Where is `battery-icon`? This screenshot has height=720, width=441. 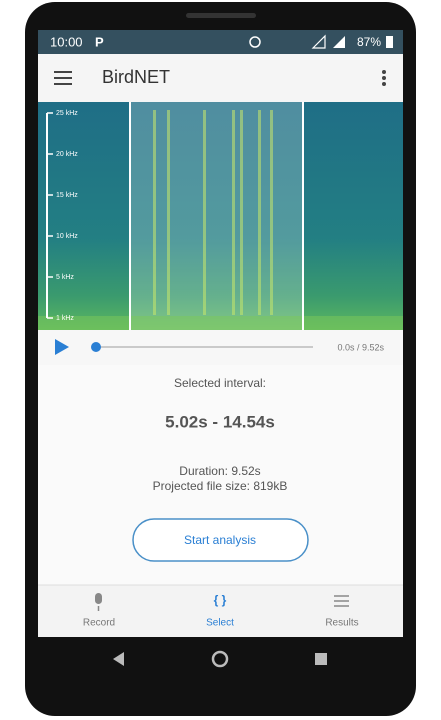 battery-icon is located at coordinates (389, 42).